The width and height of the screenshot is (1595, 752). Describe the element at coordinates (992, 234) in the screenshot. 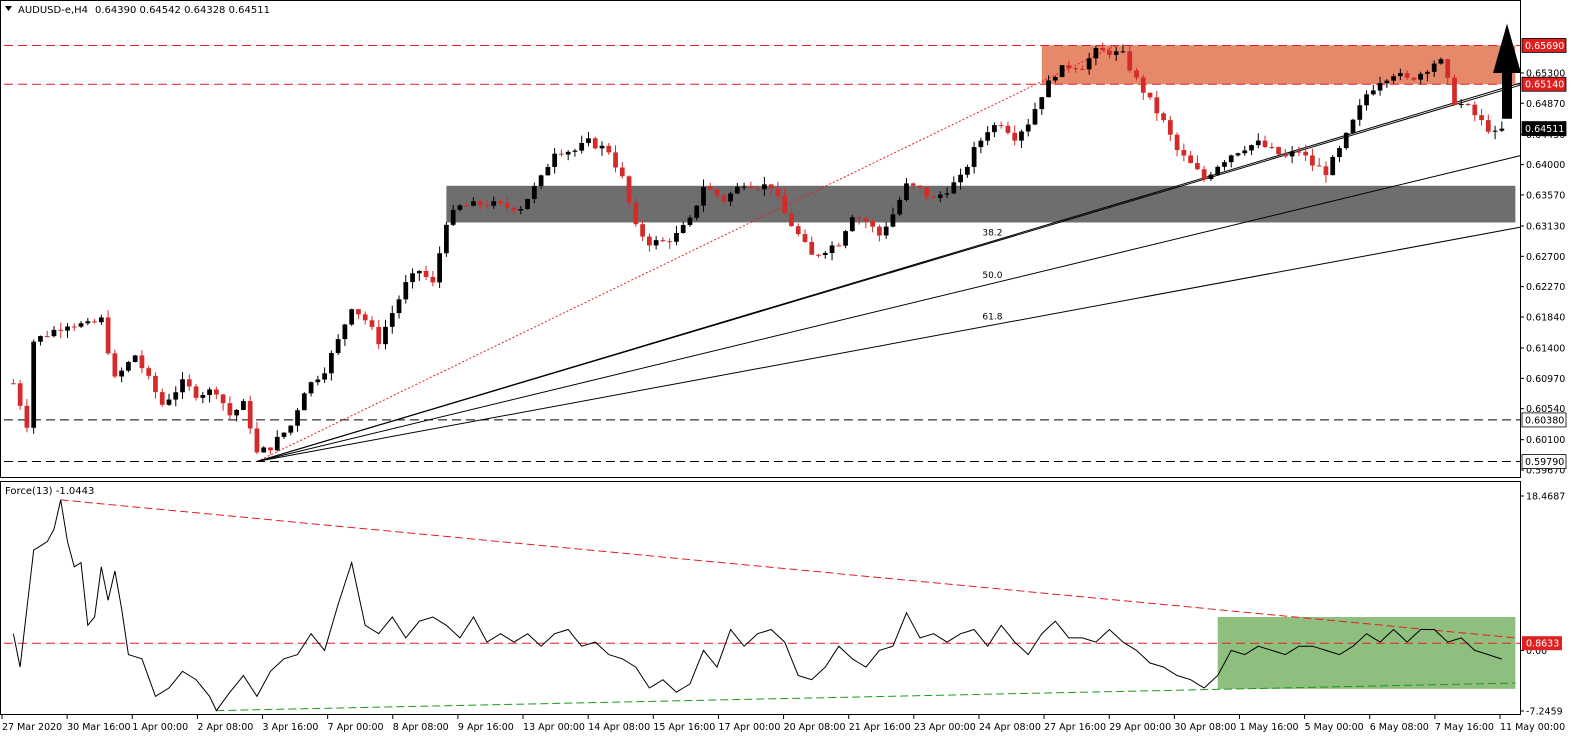

I see `fan-label-38.2: 38.2` at that location.